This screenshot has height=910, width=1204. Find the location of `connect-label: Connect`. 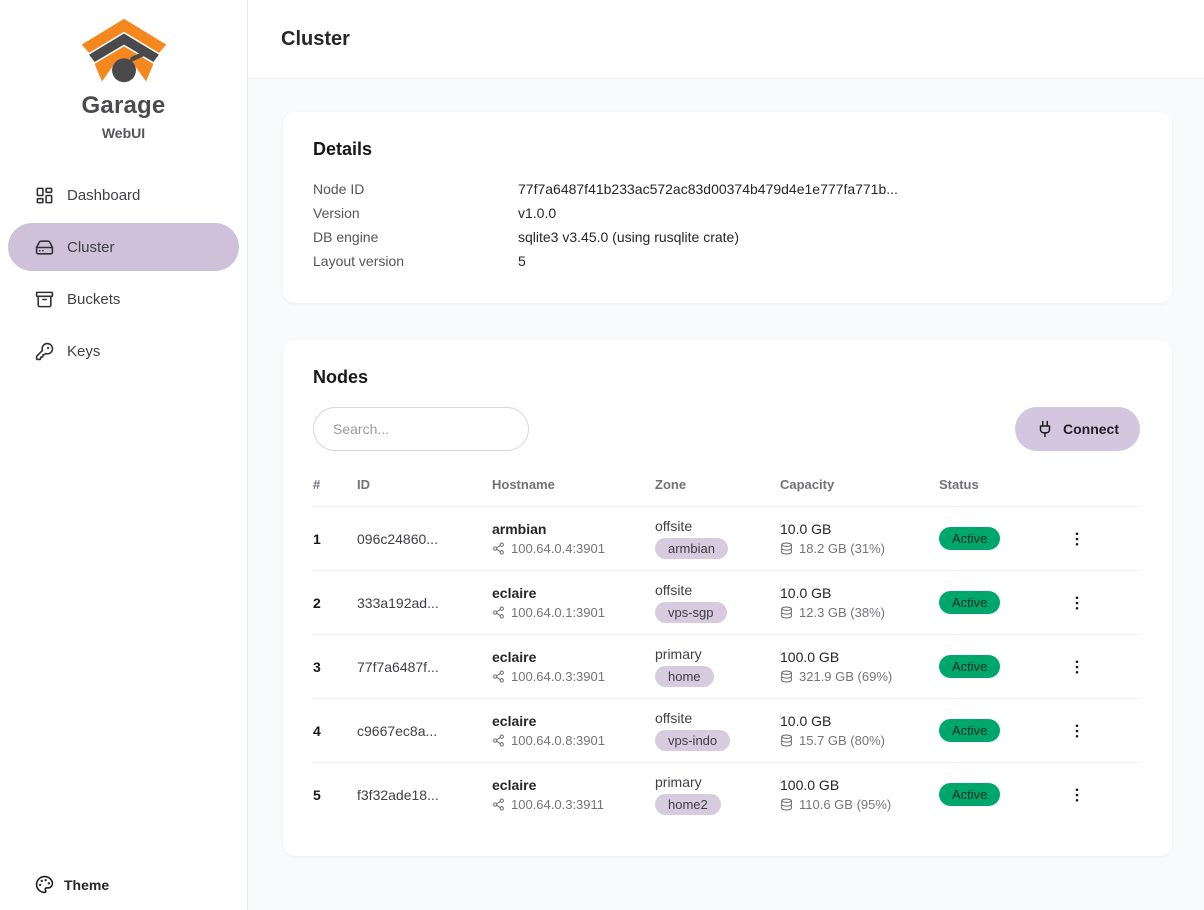

connect-label: Connect is located at coordinates (1091, 429).